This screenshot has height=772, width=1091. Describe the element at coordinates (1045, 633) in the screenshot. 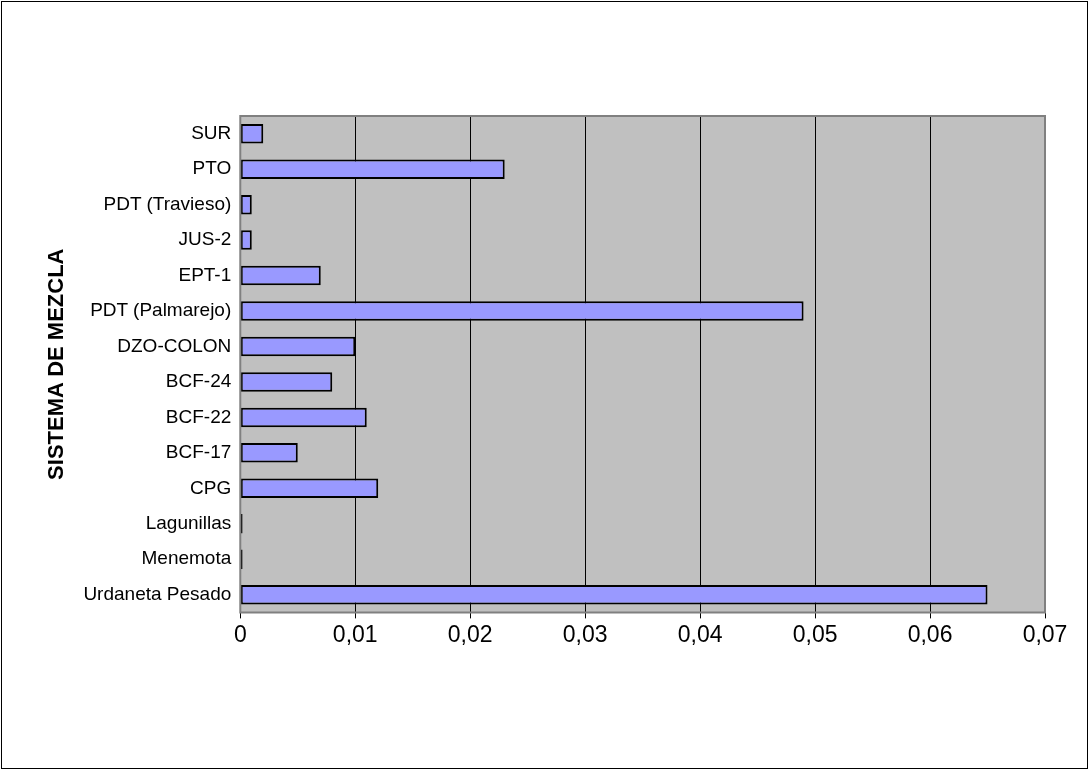

I see `x-tick-label: 0,07` at that location.